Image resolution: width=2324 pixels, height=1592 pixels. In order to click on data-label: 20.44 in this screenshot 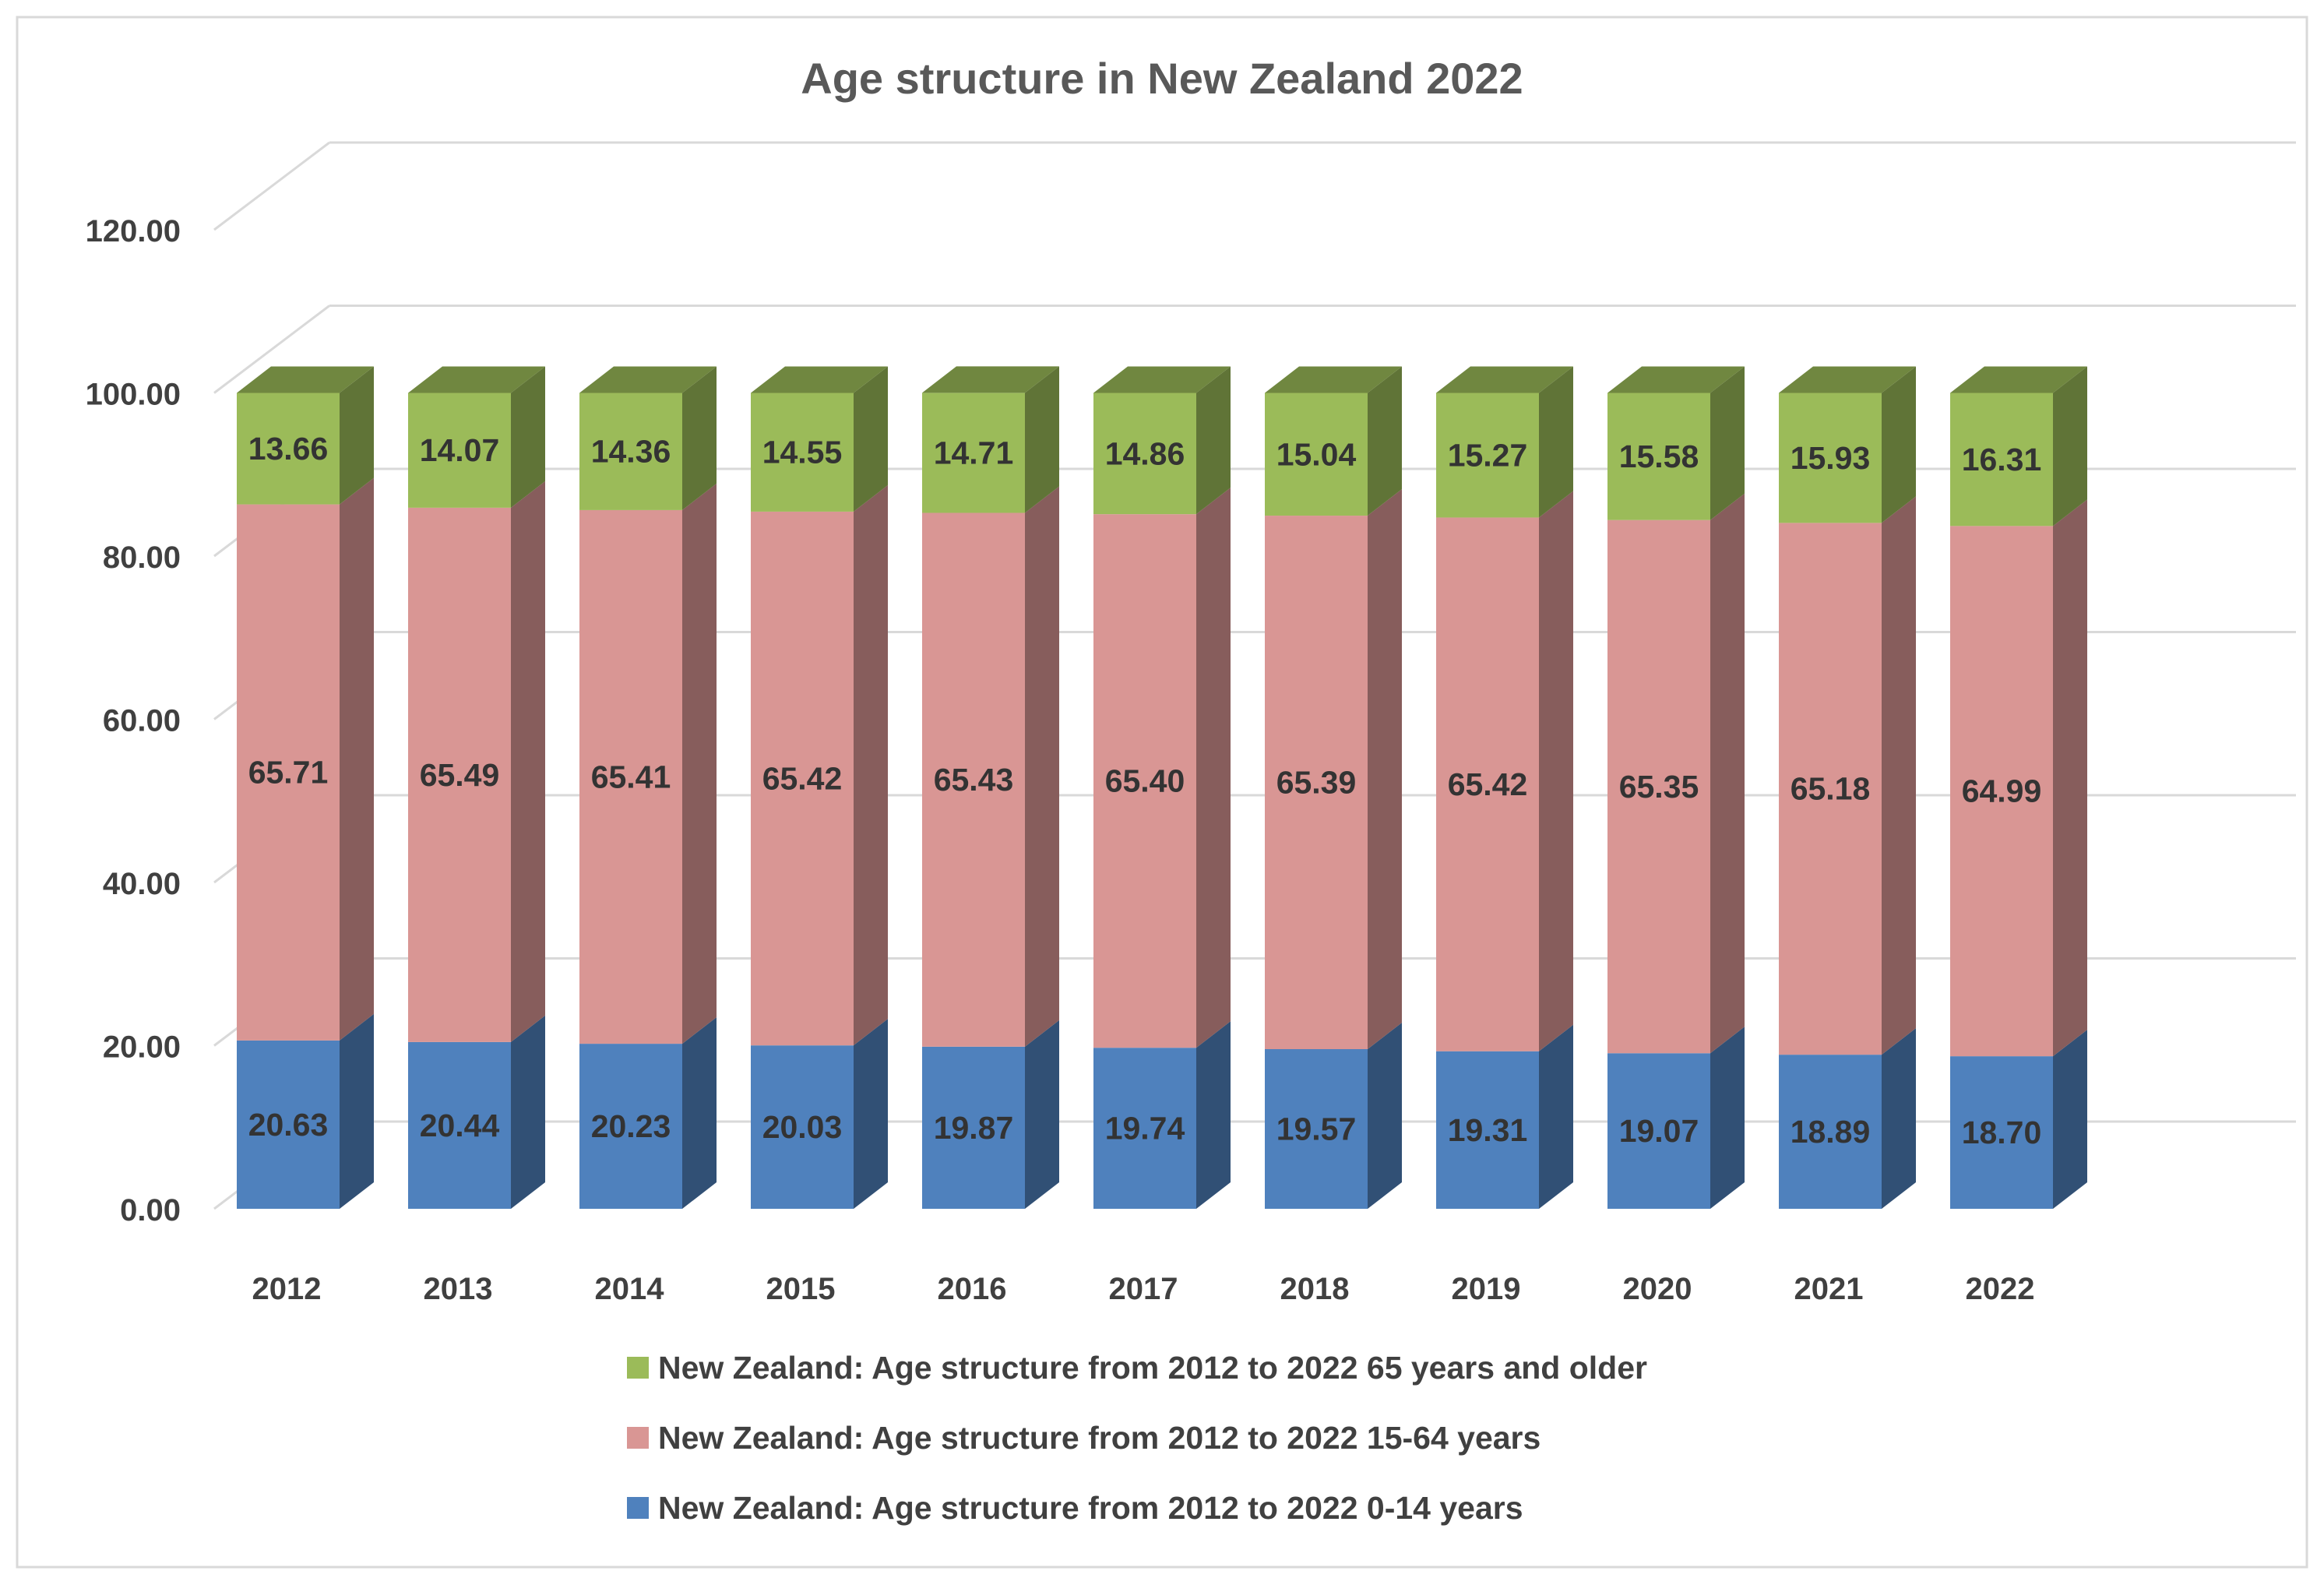, I will do `click(460, 1125)`.